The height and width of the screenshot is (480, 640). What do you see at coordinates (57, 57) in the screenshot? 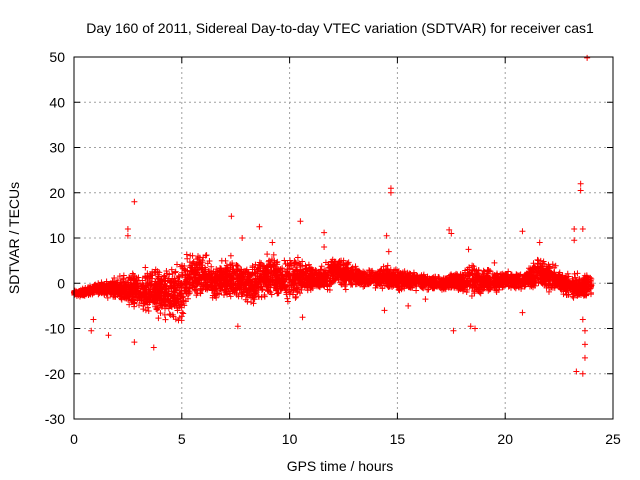
I see `y-tick-label: 50` at bounding box center [57, 57].